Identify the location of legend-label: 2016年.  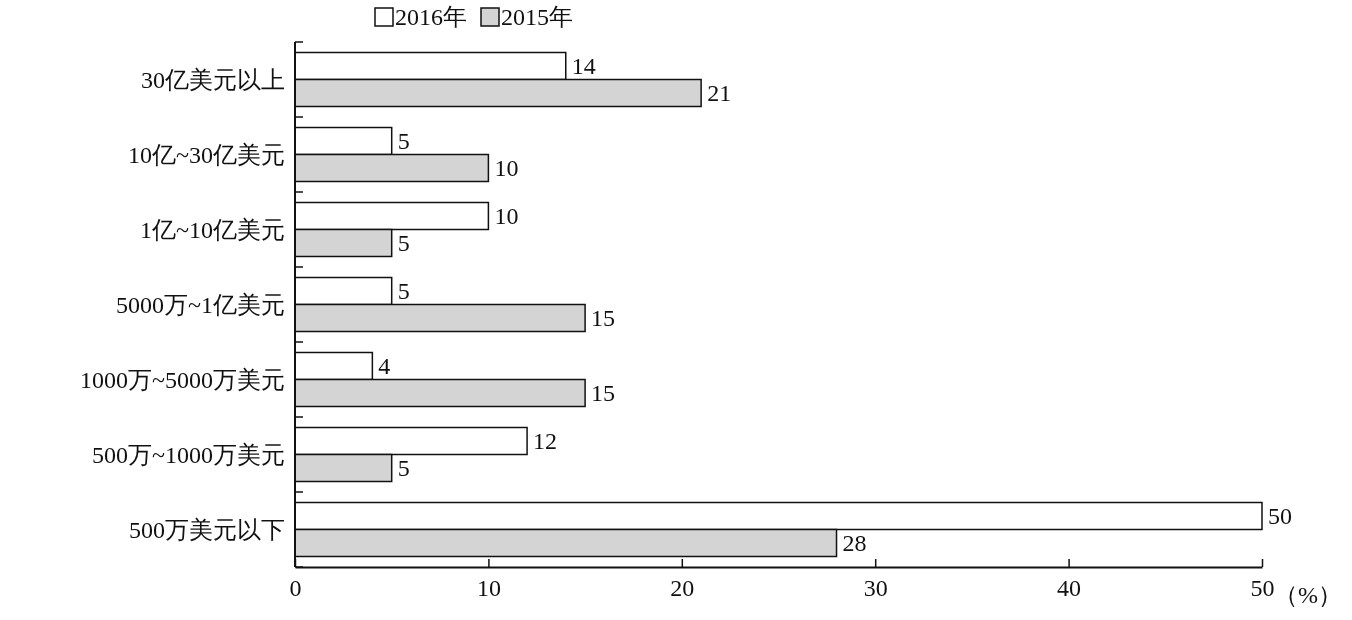
(431, 17).